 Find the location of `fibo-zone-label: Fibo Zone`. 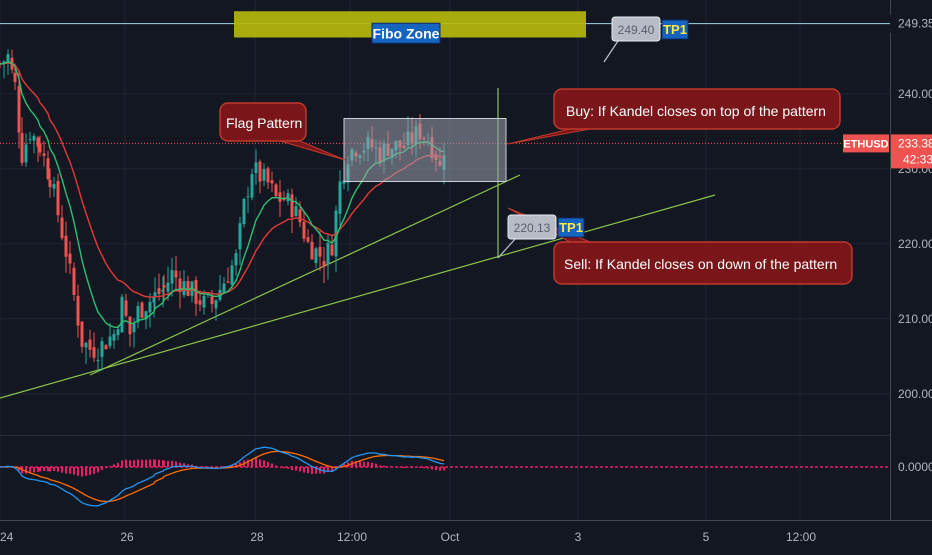

fibo-zone-label: Fibo Zone is located at coordinates (406, 33).